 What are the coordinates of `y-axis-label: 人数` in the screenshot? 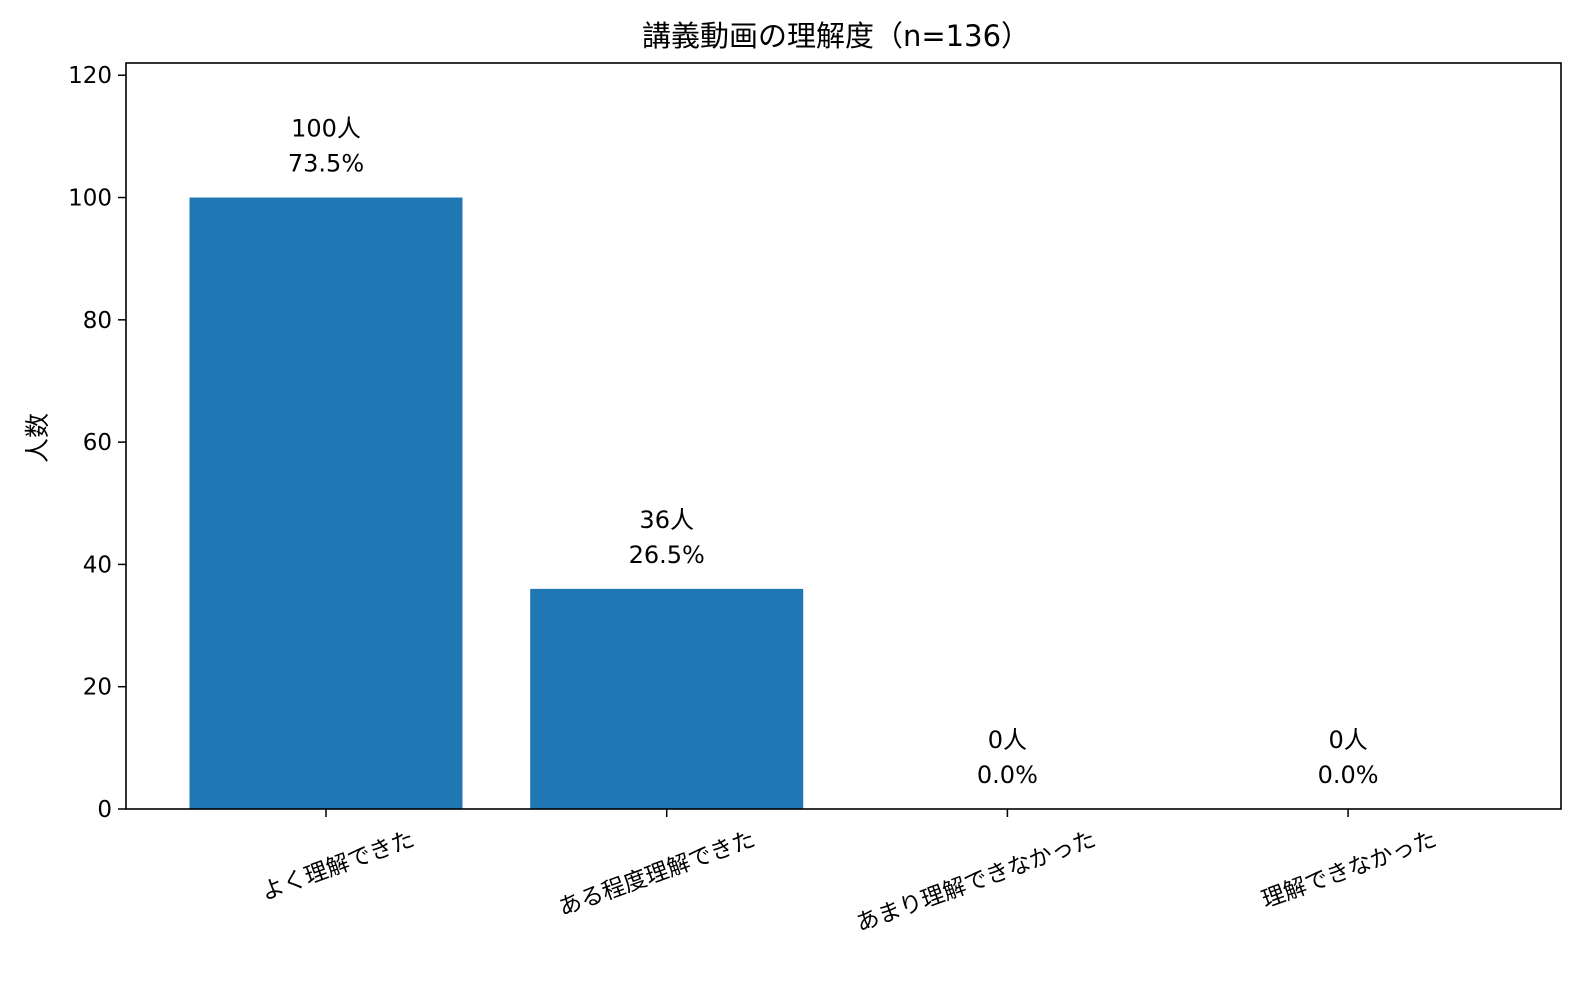 It's located at (37, 438).